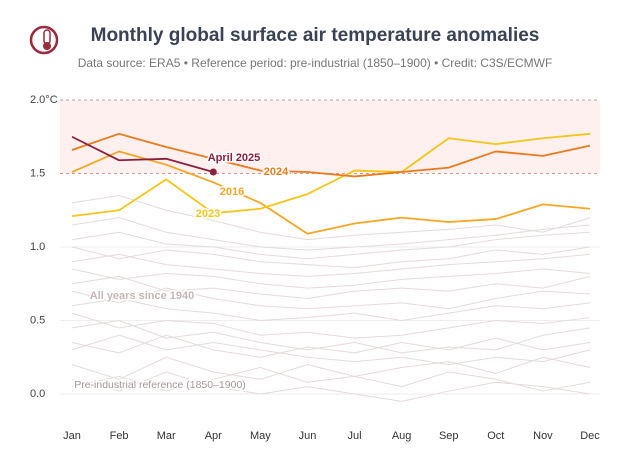 The height and width of the screenshot is (452, 627). Describe the element at coordinates (37, 394) in the screenshot. I see `y-tick-label: 0.0` at that location.